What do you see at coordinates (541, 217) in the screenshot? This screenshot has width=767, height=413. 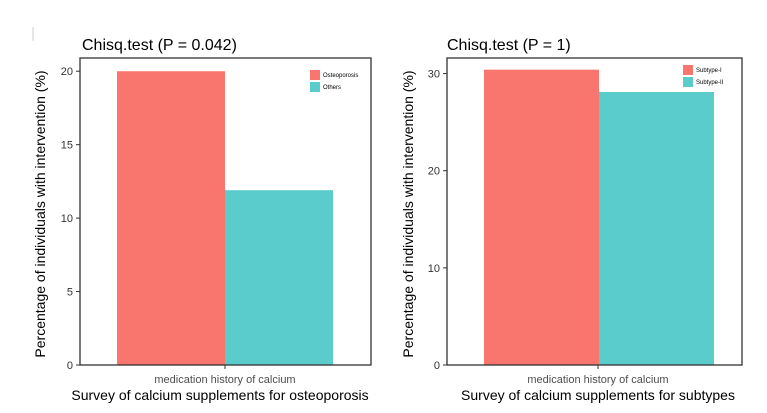 I see `bar-subtype-i` at bounding box center [541, 217].